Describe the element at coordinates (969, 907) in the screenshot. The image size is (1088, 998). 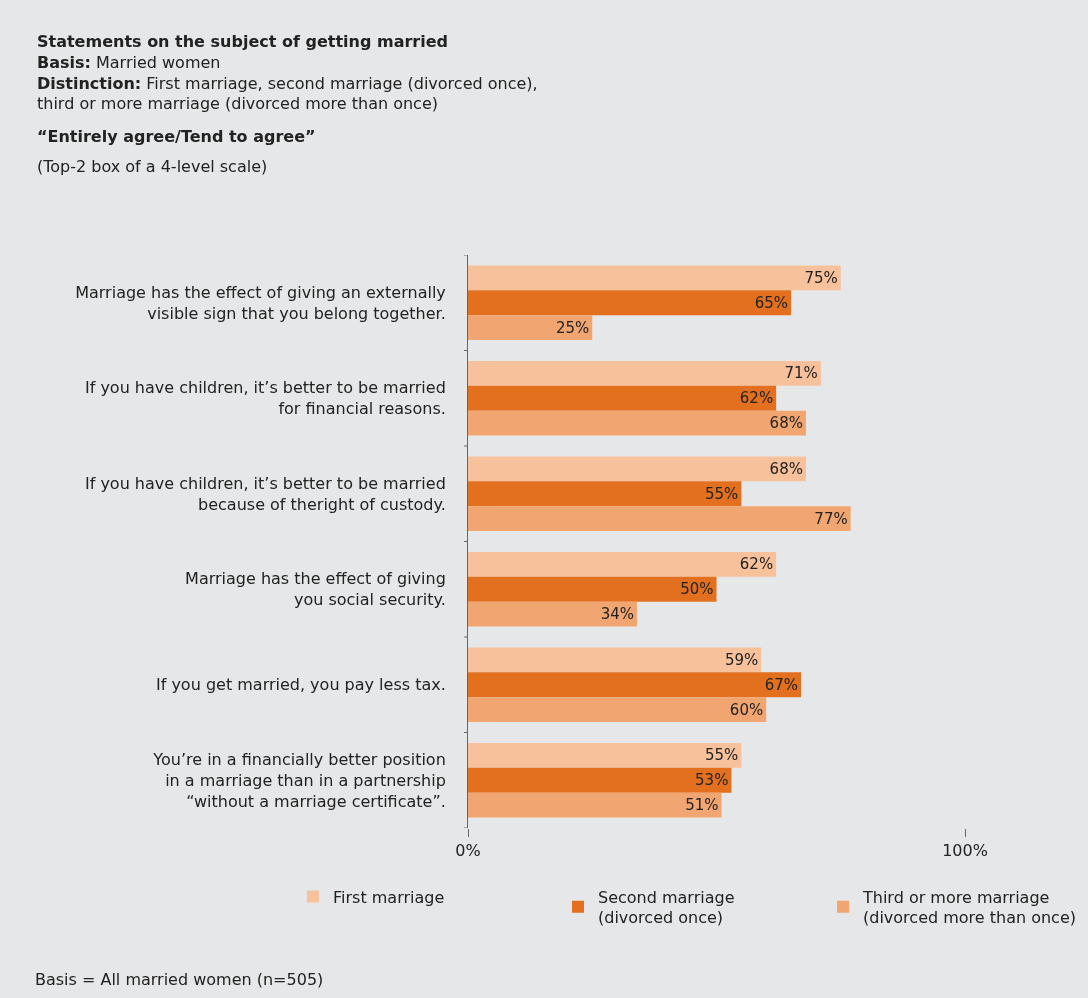
I see `legend-label: Third or more marriage (divorced more than once)` at that location.